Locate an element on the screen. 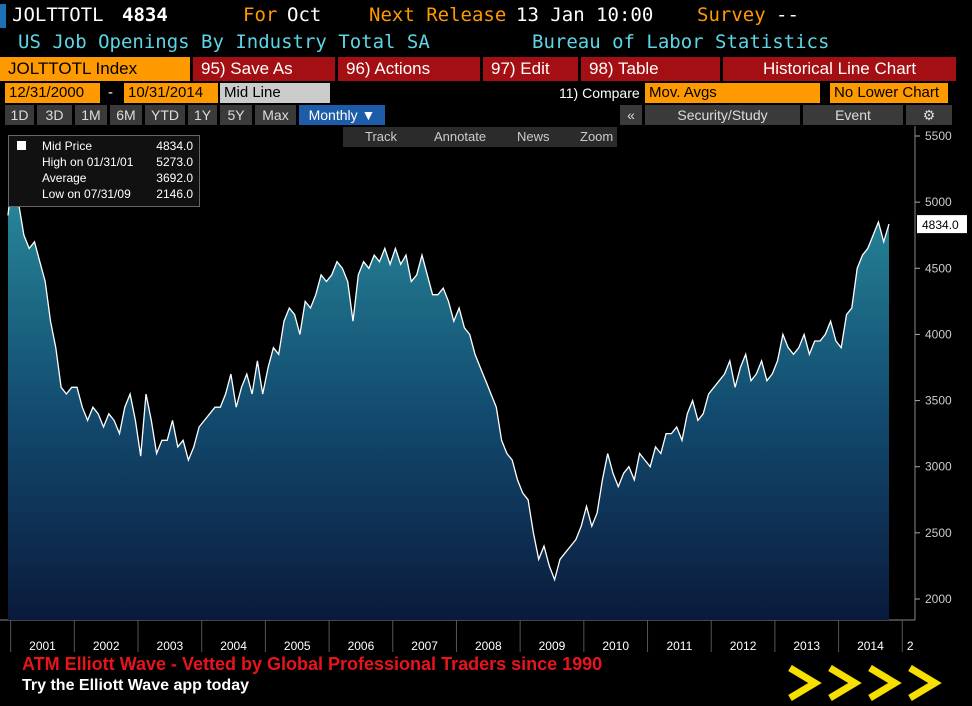  for-value: Oct is located at coordinates (304, 15).